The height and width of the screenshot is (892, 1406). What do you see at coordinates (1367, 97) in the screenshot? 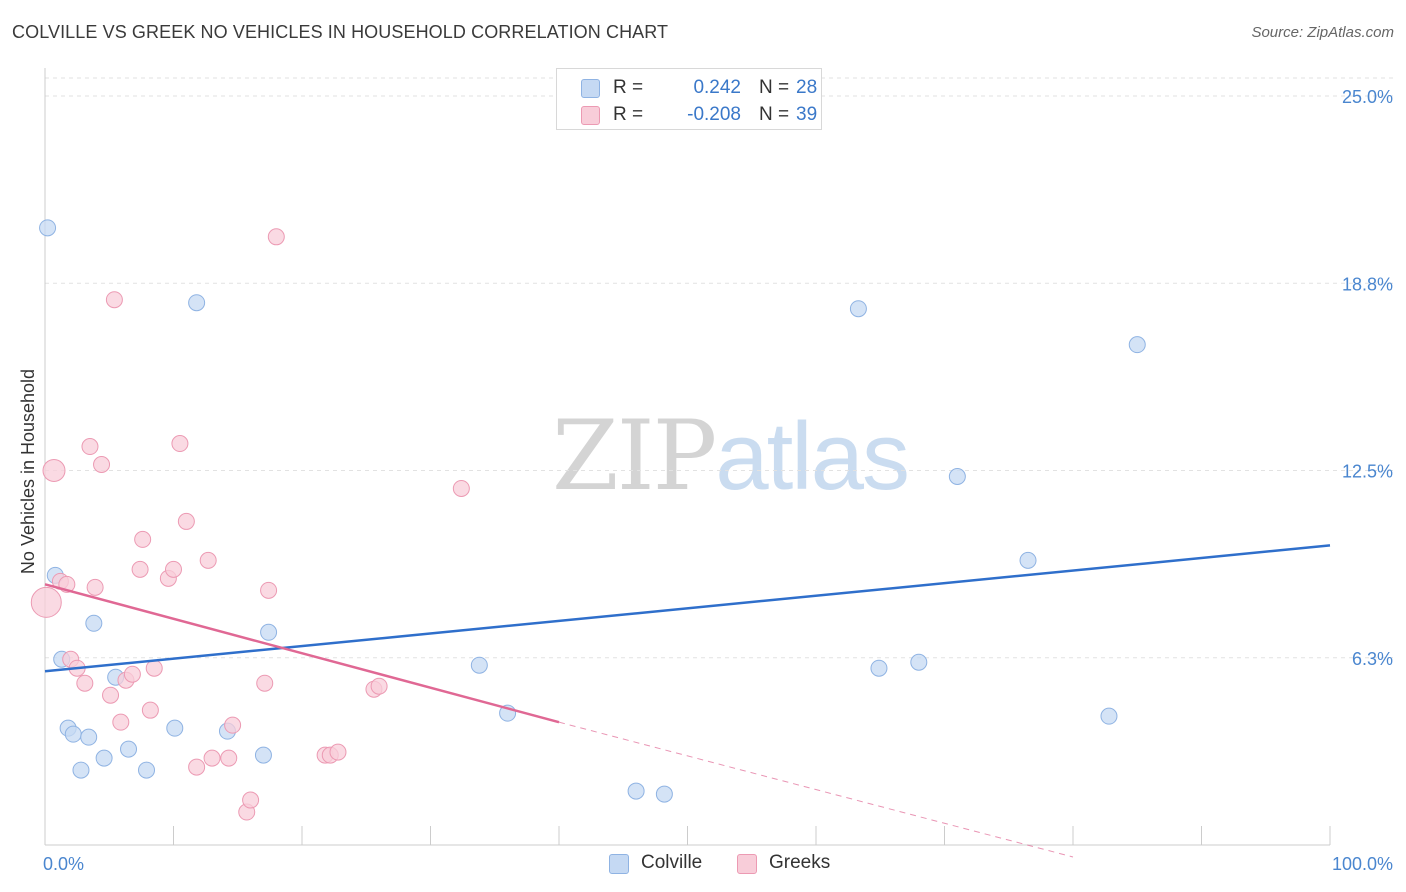
I see `y-tick-label: 25.0%` at bounding box center [1367, 97].